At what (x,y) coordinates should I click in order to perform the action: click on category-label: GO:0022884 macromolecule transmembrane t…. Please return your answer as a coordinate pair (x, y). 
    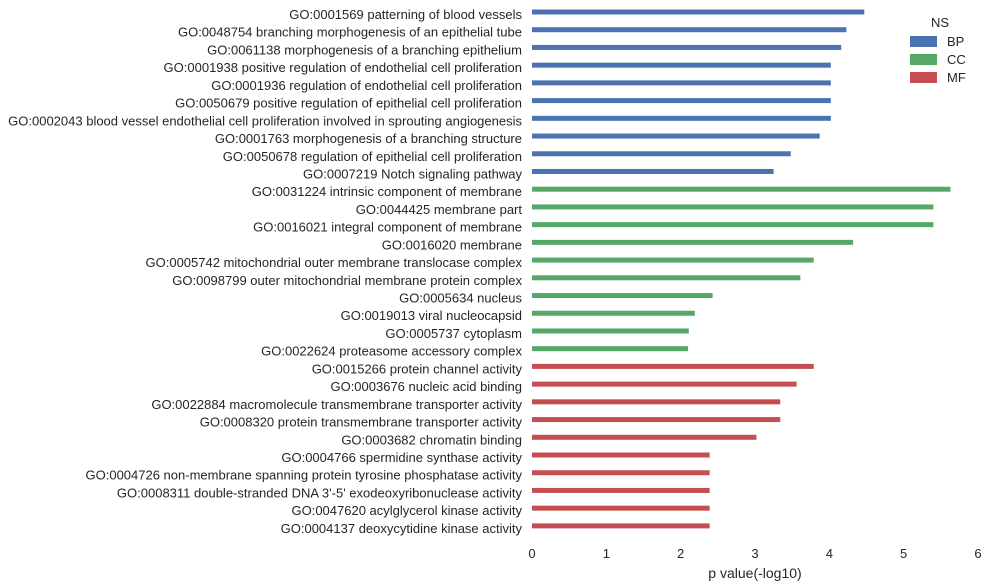
    Looking at the image, I should click on (336, 404).